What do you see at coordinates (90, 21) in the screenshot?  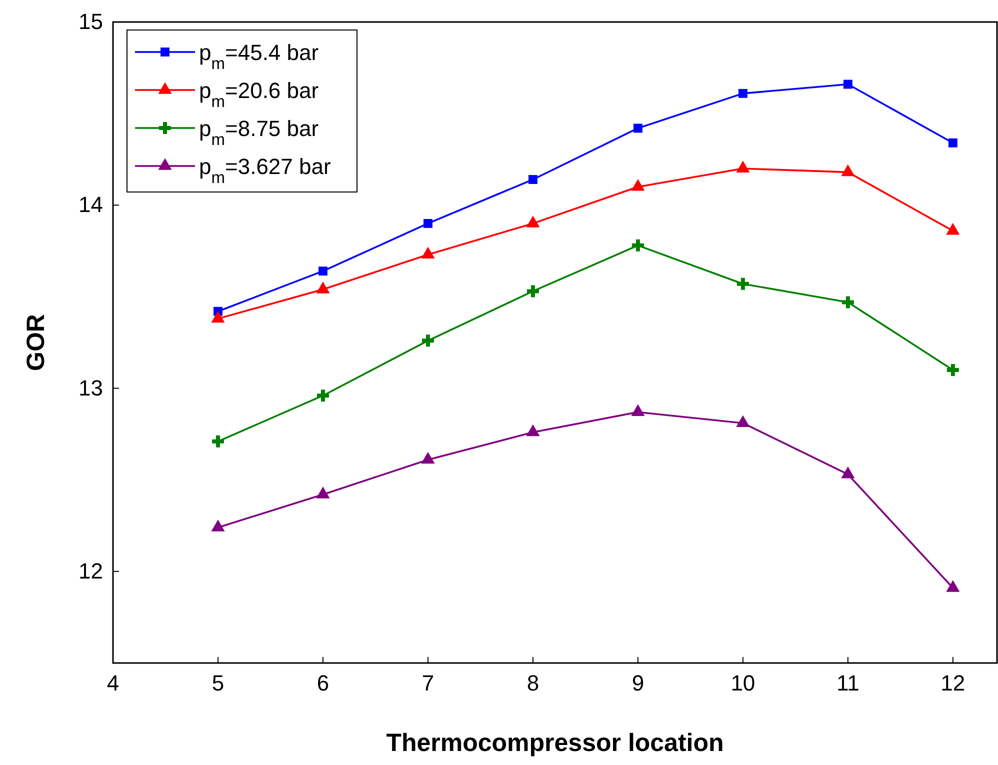 I see `y-tick-label: 15` at bounding box center [90, 21].